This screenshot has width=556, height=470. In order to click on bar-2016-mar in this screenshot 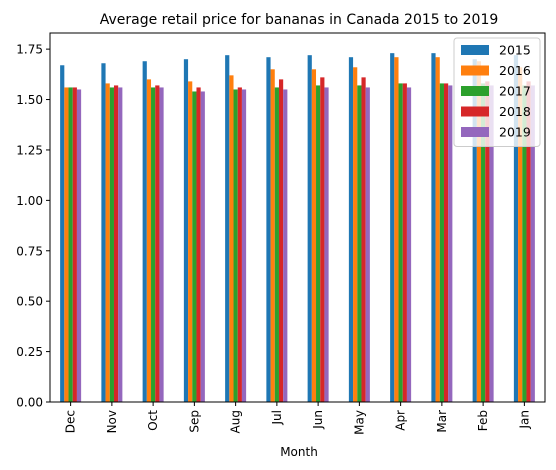, I will do `click(437, 230)`.